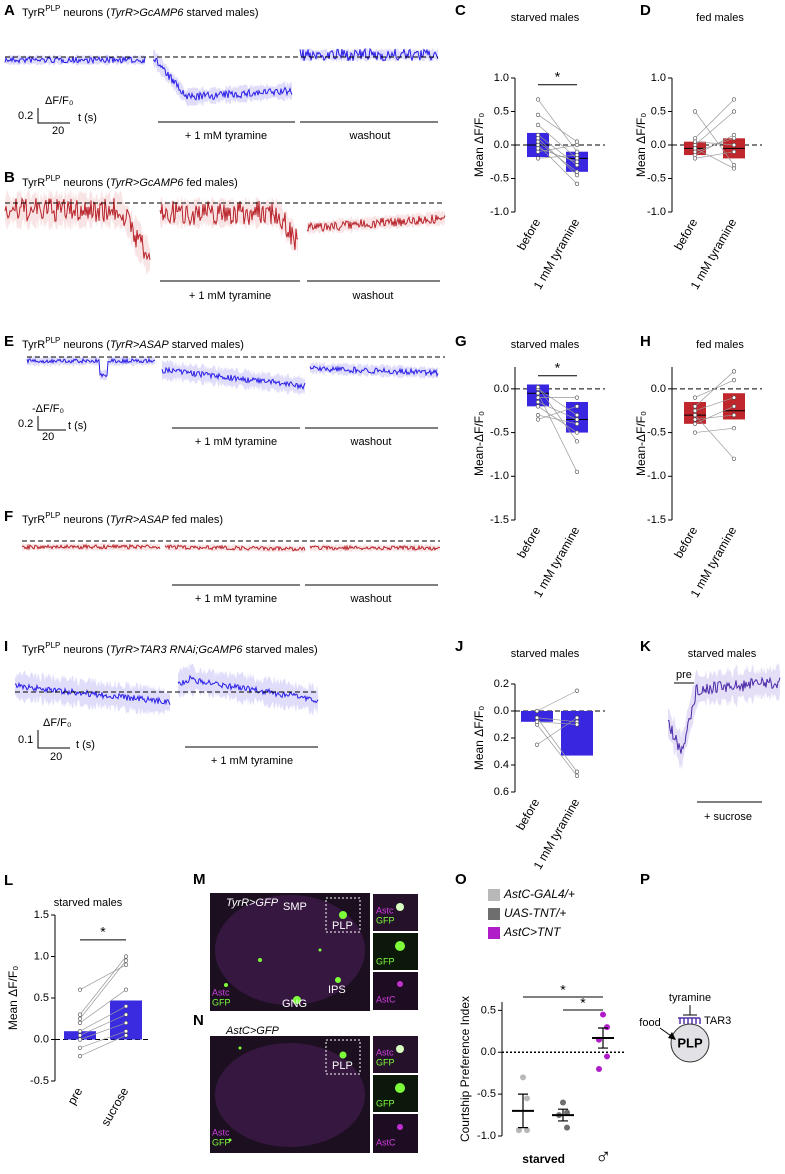 Image resolution: width=785 pixels, height=1174 pixels. Describe the element at coordinates (684, 675) in the screenshot. I see `baseline-label: pre` at that location.